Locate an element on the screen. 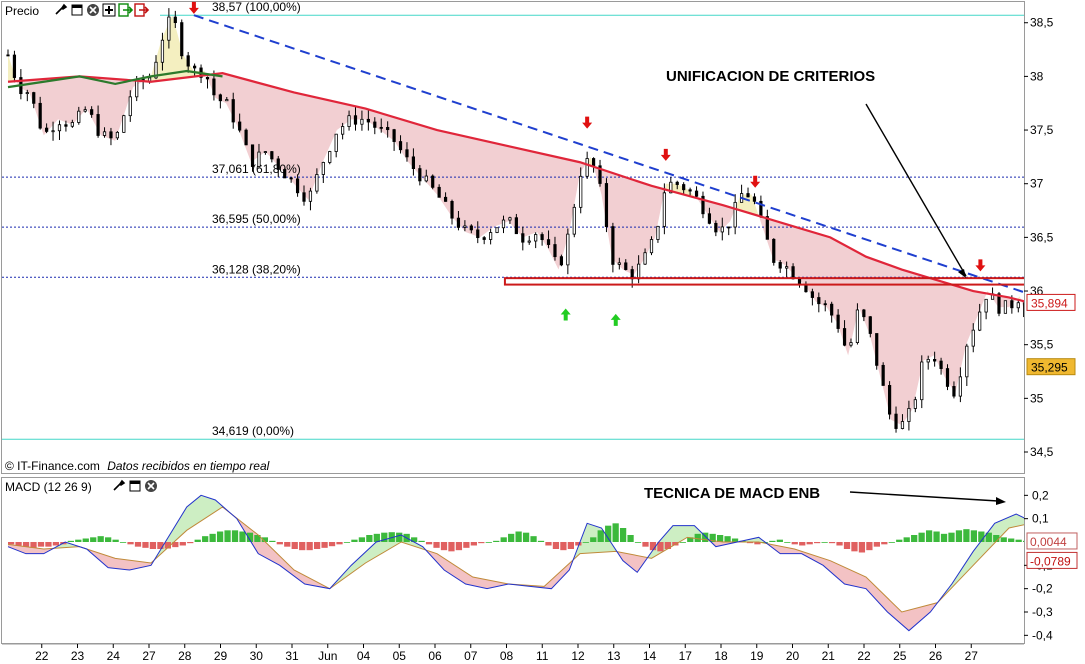 This screenshot has width=1085, height=664. fib-label: 36,595 (50,00%) is located at coordinates (256, 219).